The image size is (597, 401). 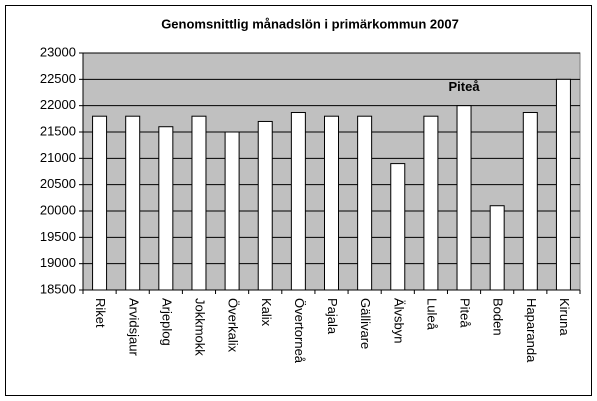 What do you see at coordinates (498, 317) in the screenshot?
I see `x-tick-label: Boden` at bounding box center [498, 317].